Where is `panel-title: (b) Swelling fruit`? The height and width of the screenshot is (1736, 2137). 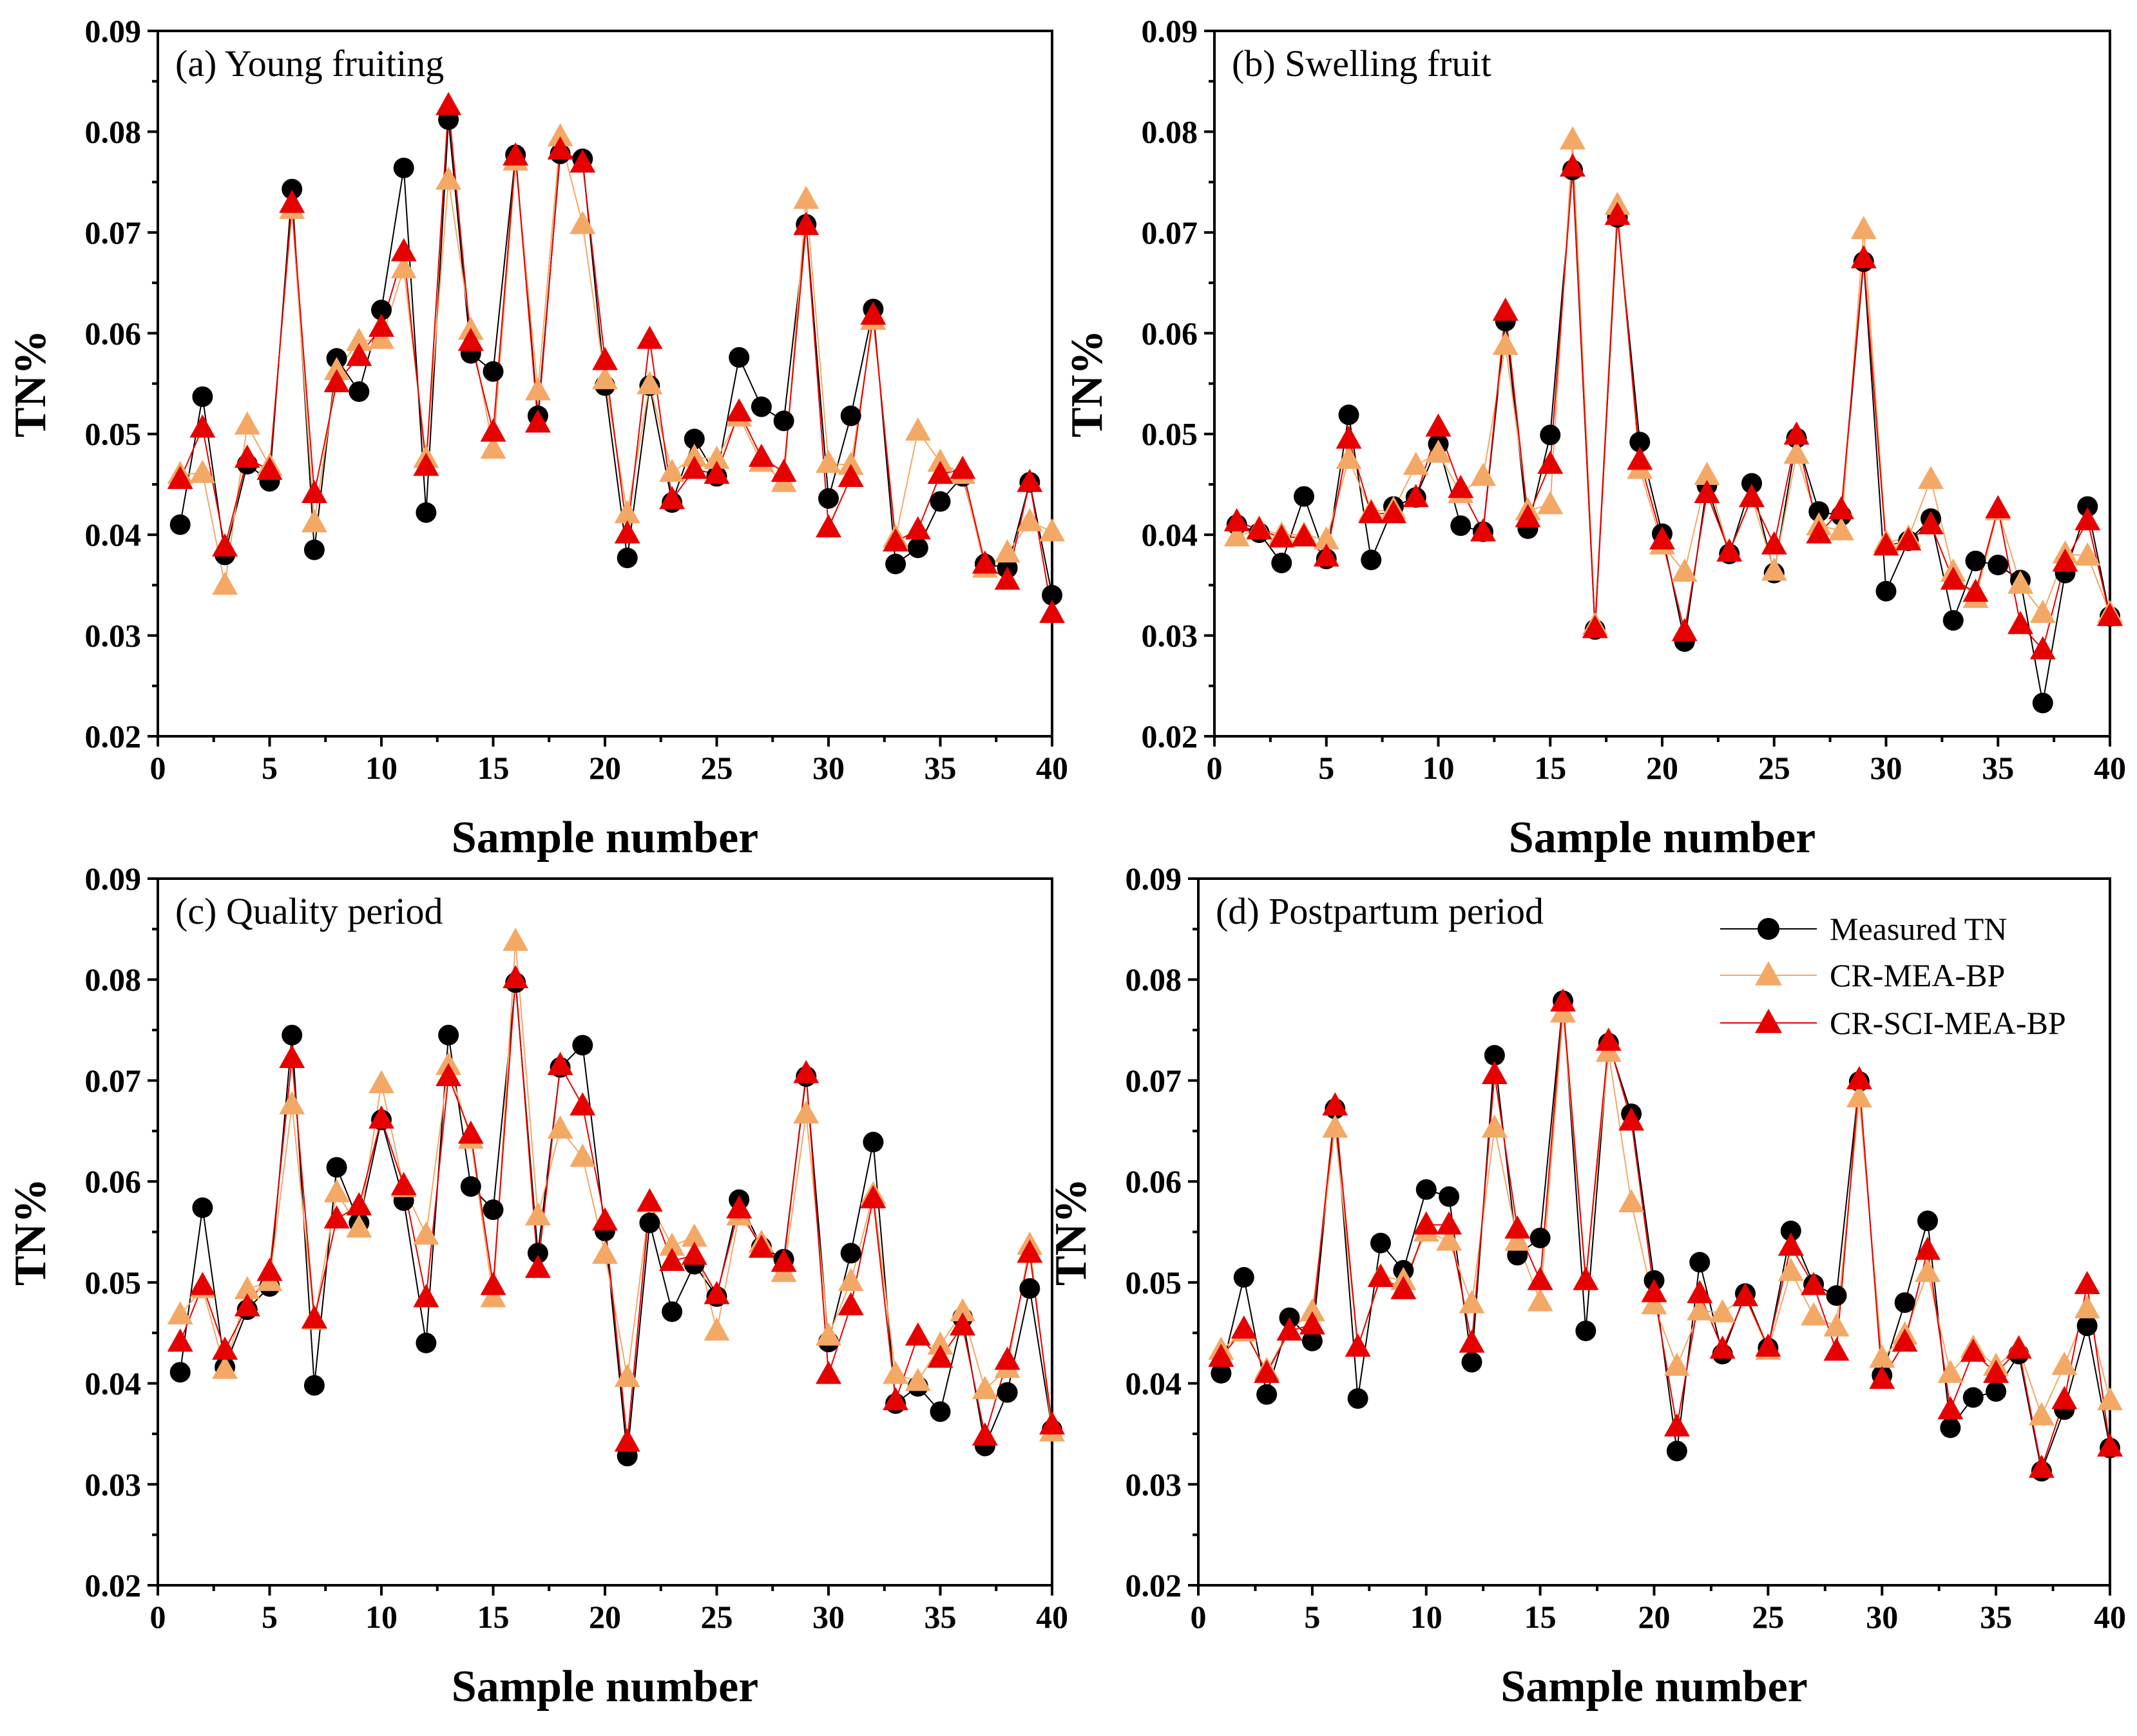 panel-title: (b) Swelling fruit is located at coordinates (1361, 63).